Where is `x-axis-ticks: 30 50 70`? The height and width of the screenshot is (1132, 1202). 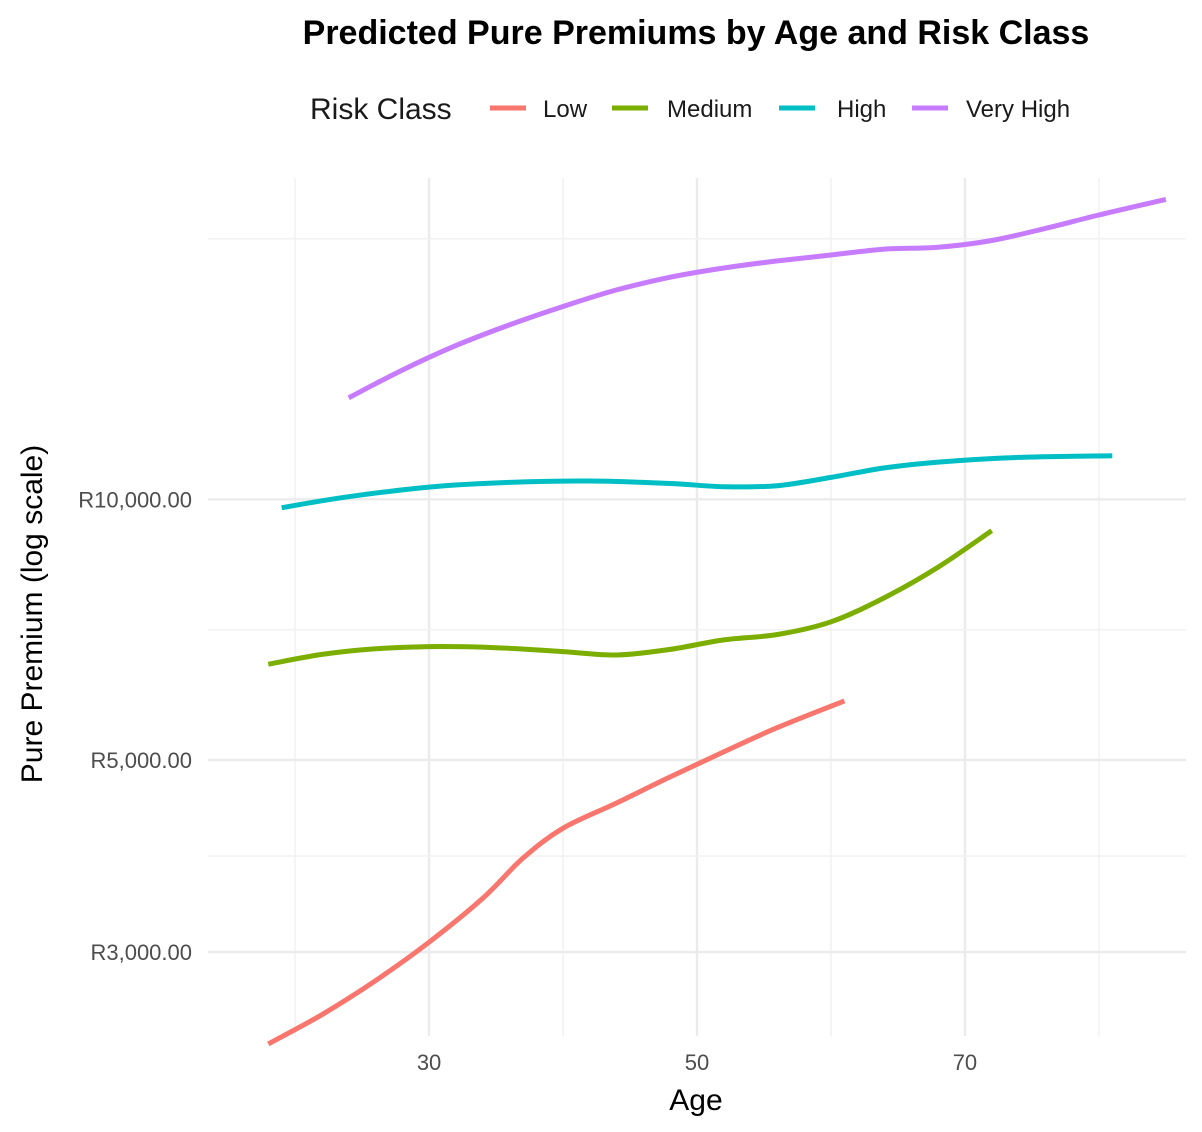
x-axis-ticks: 30 50 70 is located at coordinates (697, 1062).